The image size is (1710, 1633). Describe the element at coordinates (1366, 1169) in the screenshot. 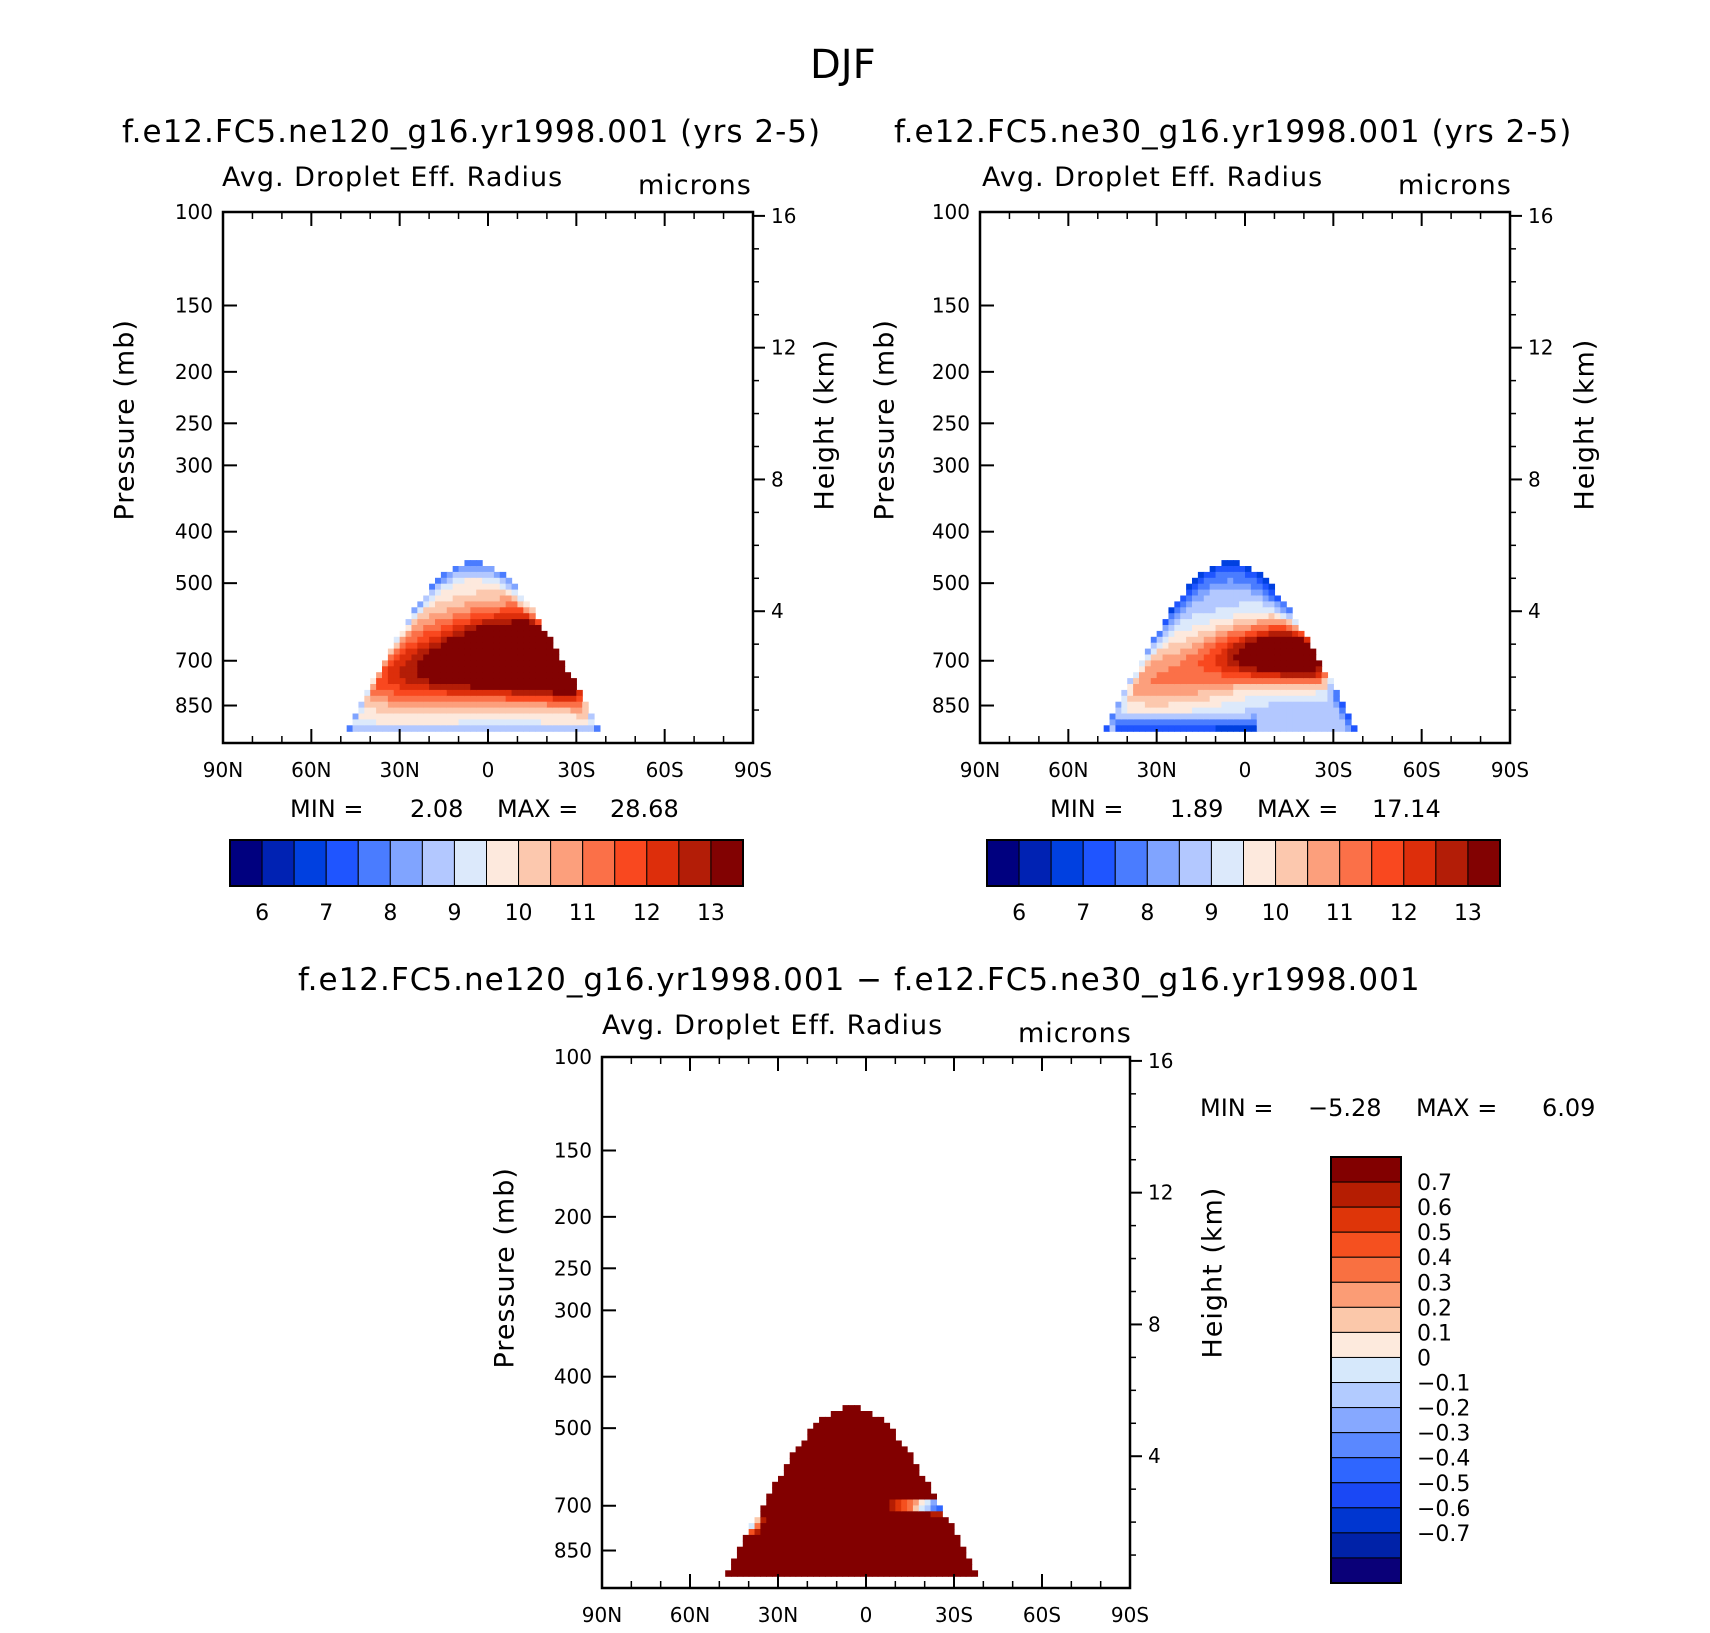

I see `panel3-colorbar-swatch` at that location.